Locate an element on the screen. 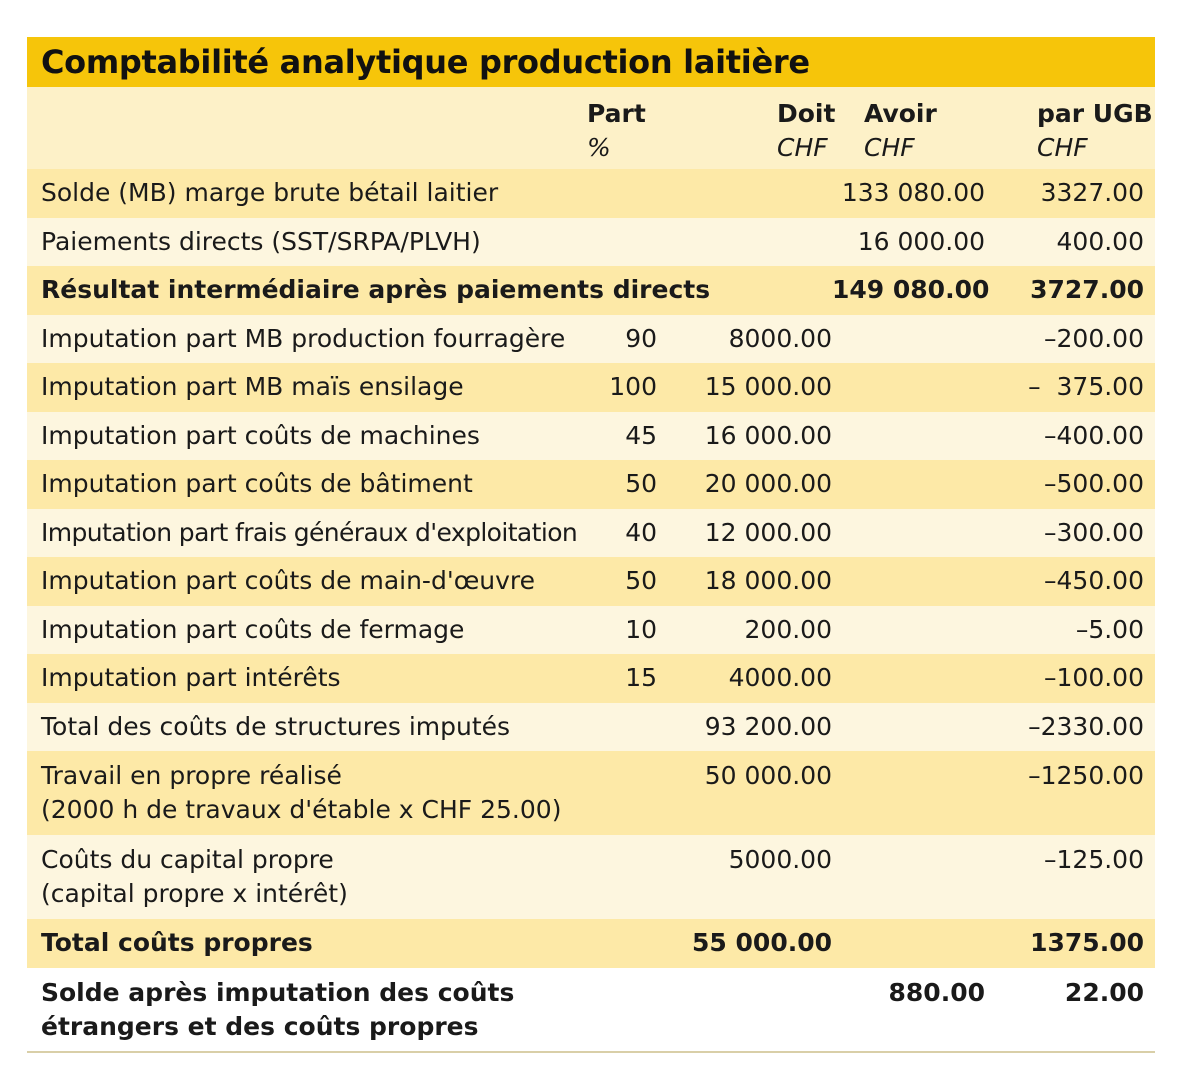 This screenshot has height=1069, width=1200. header-avoir-name: Avoir is located at coordinates (900, 113).